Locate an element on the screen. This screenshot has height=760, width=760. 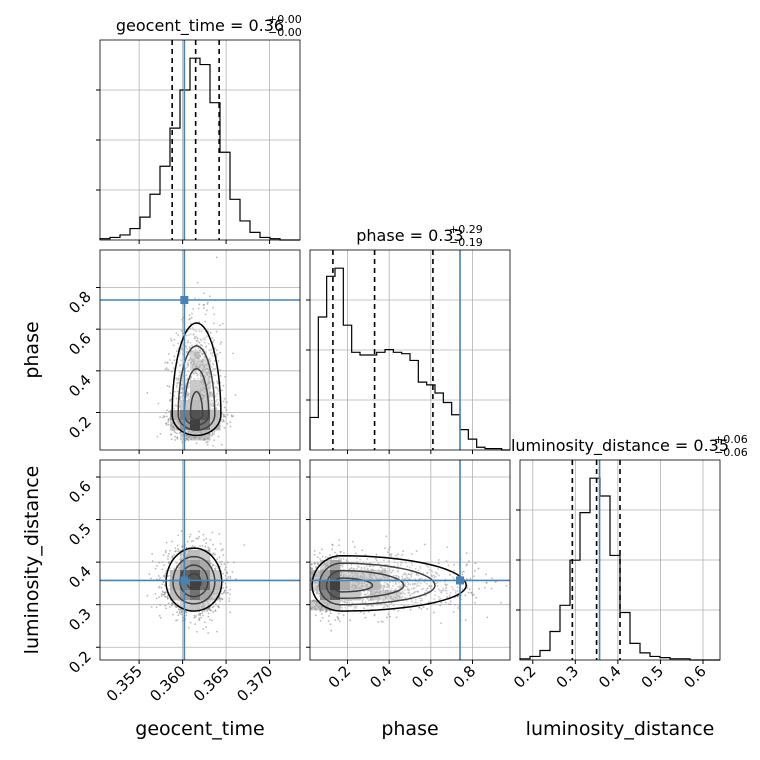
title-geocent_time-minus: −0.00 is located at coordinates (285, 32).